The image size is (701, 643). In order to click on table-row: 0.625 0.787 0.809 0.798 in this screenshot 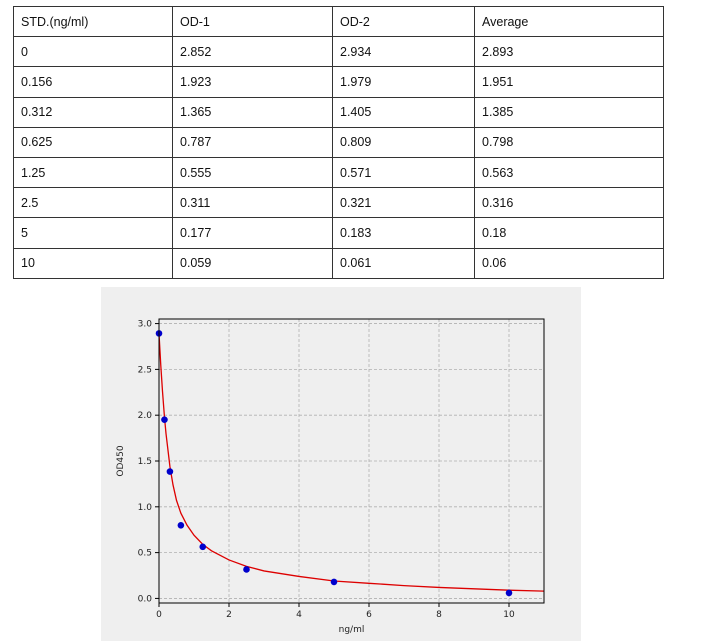, I will do `click(338, 142)`.